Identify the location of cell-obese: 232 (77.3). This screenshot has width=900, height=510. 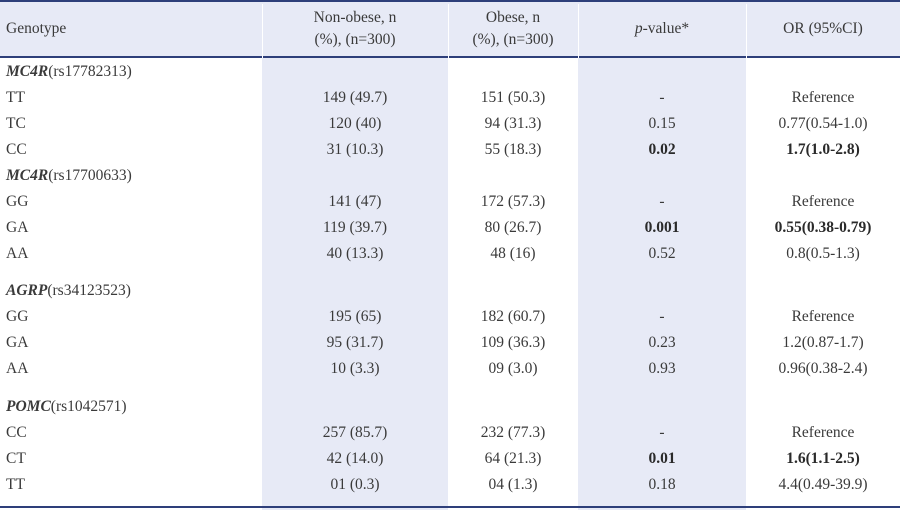
(513, 432).